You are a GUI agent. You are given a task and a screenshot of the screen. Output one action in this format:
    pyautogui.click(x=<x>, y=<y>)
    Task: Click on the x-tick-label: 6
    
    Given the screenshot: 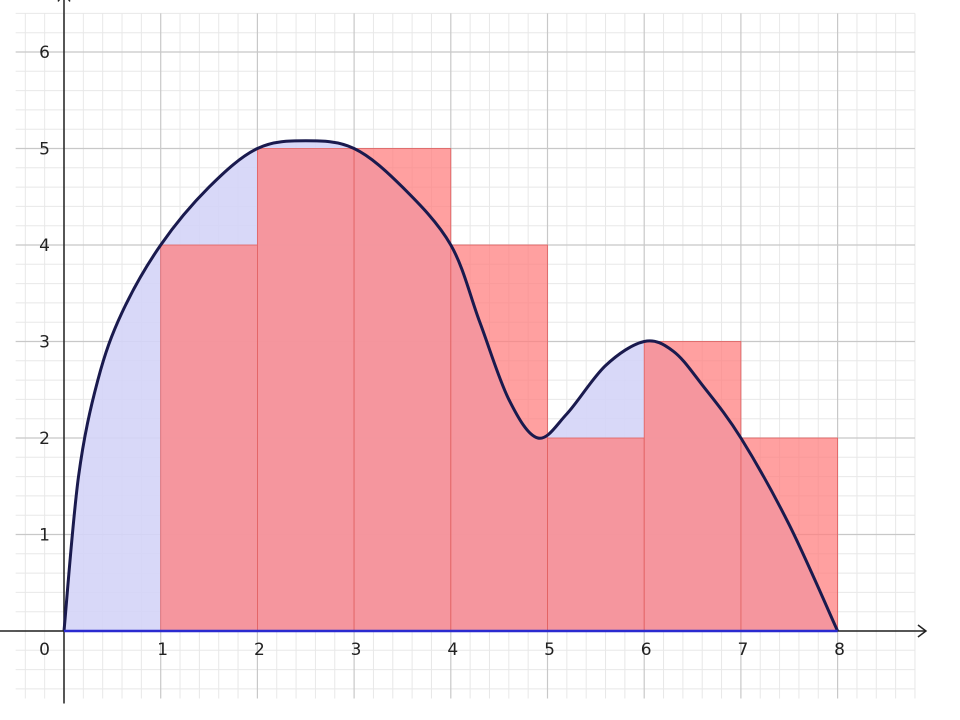 What is the action you would take?
    pyautogui.click(x=646, y=650)
    